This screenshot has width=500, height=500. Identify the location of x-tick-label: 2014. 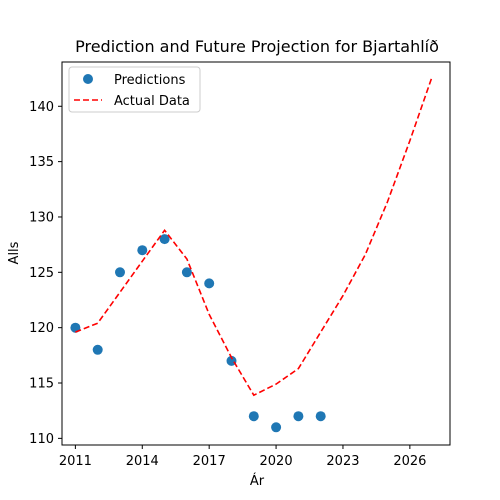
(142, 461).